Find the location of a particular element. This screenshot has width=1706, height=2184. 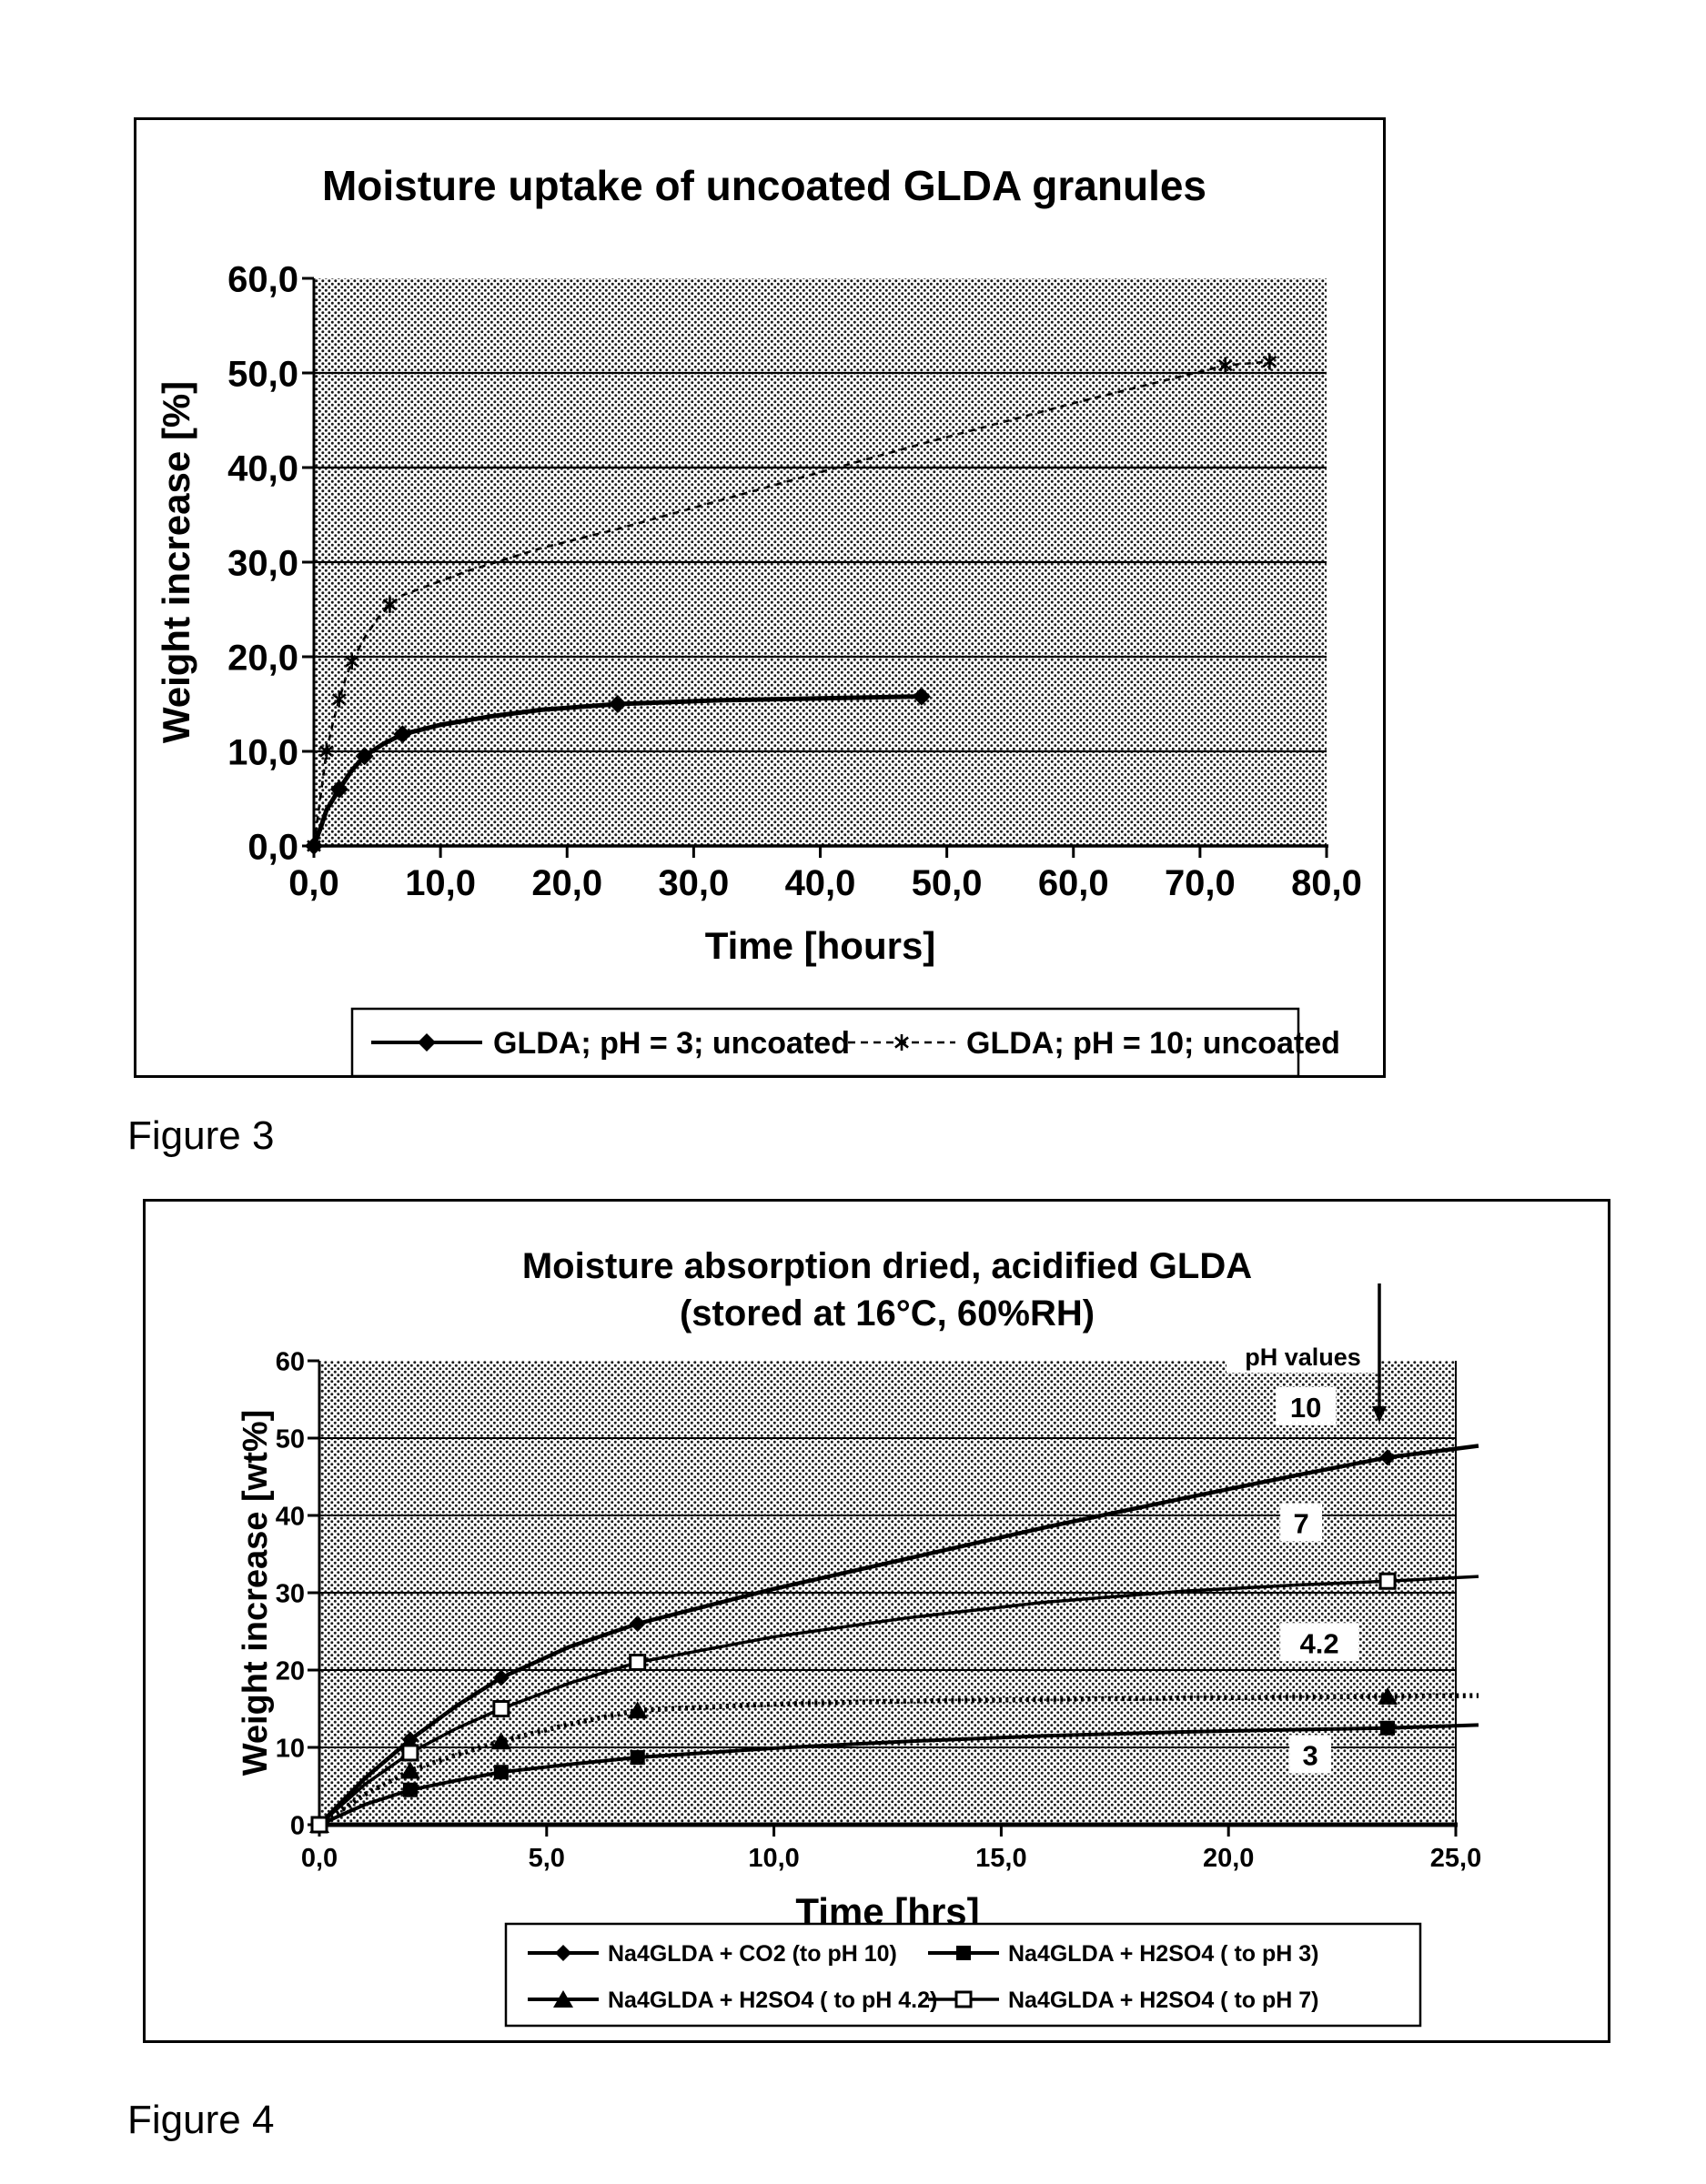

y-tick-label: 60,0 is located at coordinates (262, 279).